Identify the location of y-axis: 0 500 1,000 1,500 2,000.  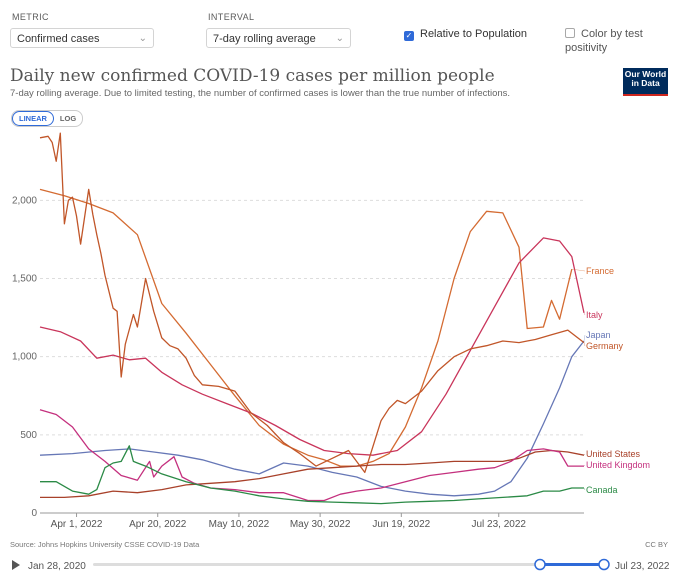
(24, 357).